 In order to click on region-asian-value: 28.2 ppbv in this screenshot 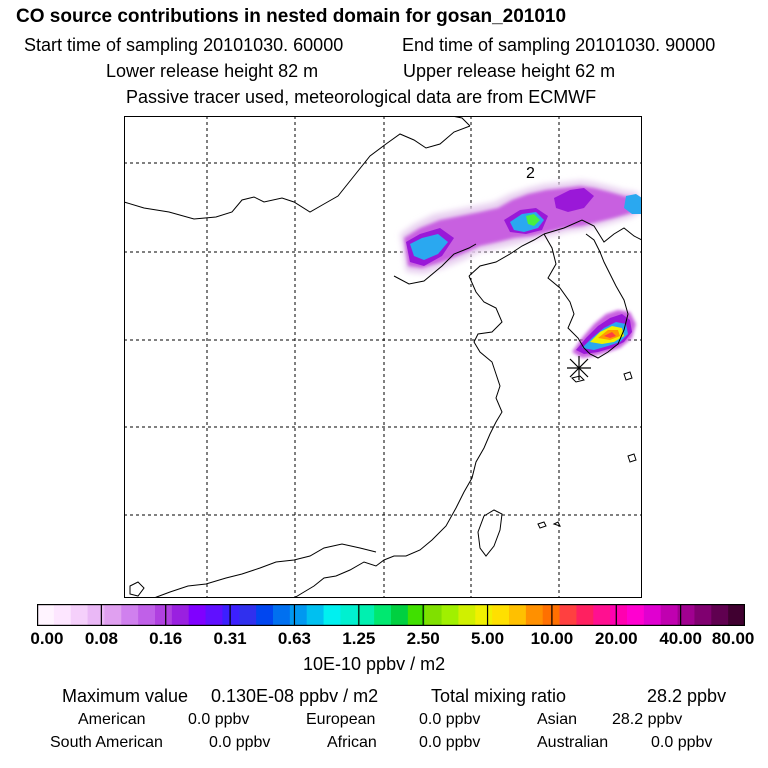, I will do `click(647, 719)`.